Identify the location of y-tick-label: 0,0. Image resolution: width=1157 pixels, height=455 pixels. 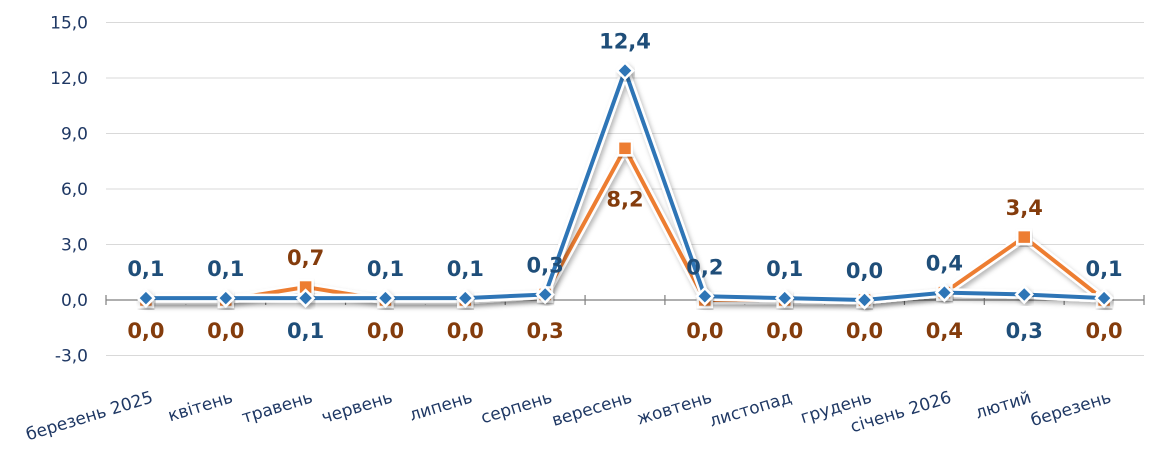
(74, 301).